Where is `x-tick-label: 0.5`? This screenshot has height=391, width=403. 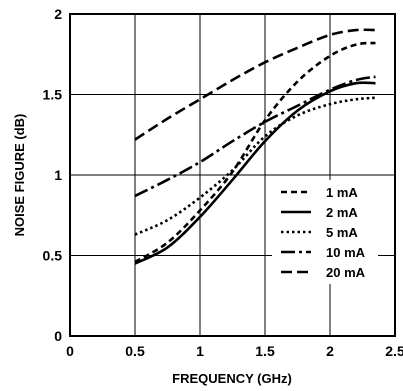
x-tick-label: 0.5 is located at coordinates (135, 351).